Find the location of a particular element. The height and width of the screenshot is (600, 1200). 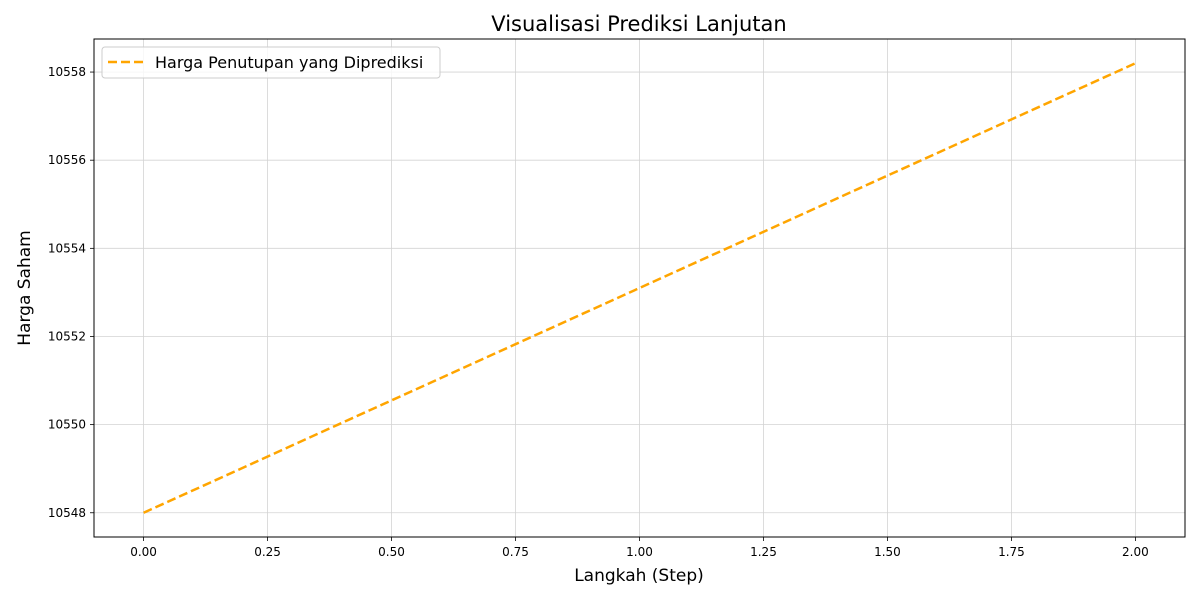

legend-box is located at coordinates (271, 62).